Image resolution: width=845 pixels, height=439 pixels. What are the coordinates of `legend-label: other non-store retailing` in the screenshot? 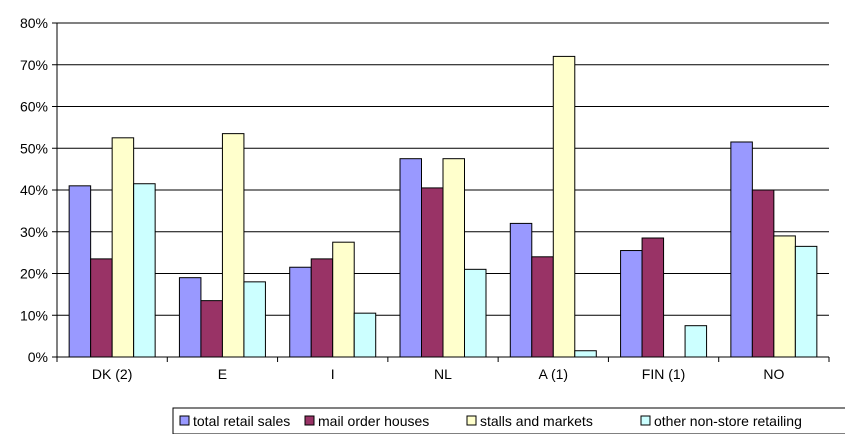 It's located at (728, 421).